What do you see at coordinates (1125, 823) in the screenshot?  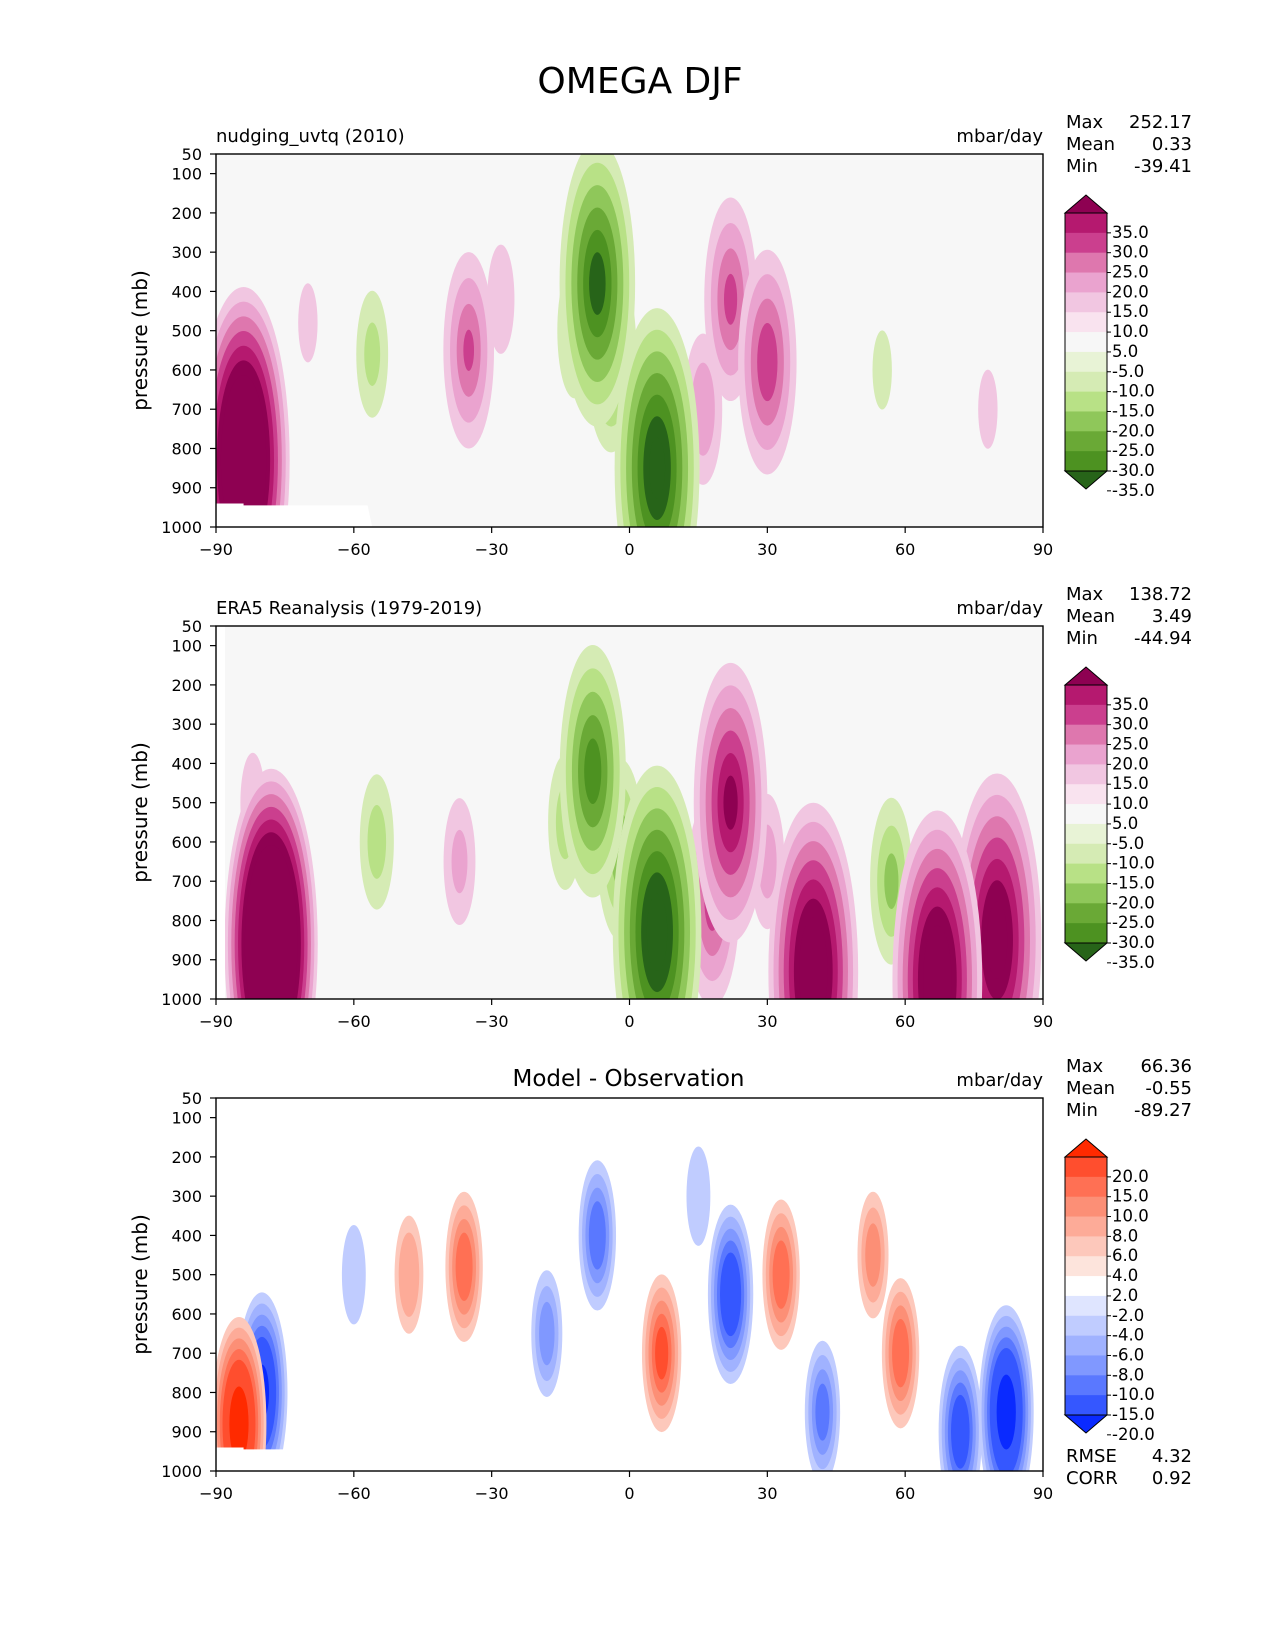 I see `colorbar-label: 5.0` at bounding box center [1125, 823].